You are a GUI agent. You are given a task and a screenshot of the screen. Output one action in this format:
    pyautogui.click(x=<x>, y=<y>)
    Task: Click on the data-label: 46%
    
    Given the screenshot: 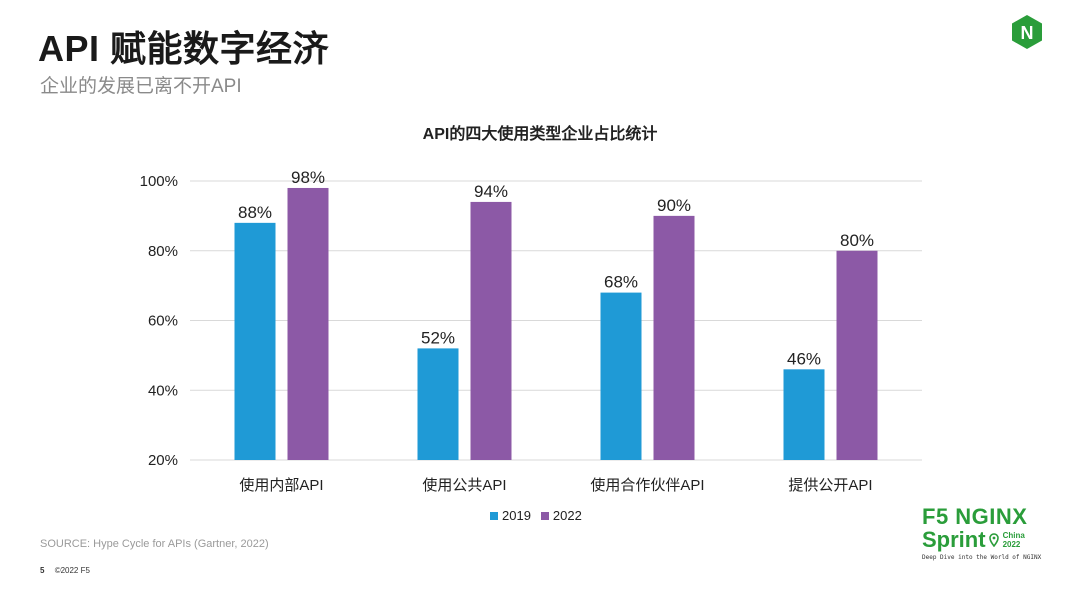 What is the action you would take?
    pyautogui.click(x=804, y=358)
    